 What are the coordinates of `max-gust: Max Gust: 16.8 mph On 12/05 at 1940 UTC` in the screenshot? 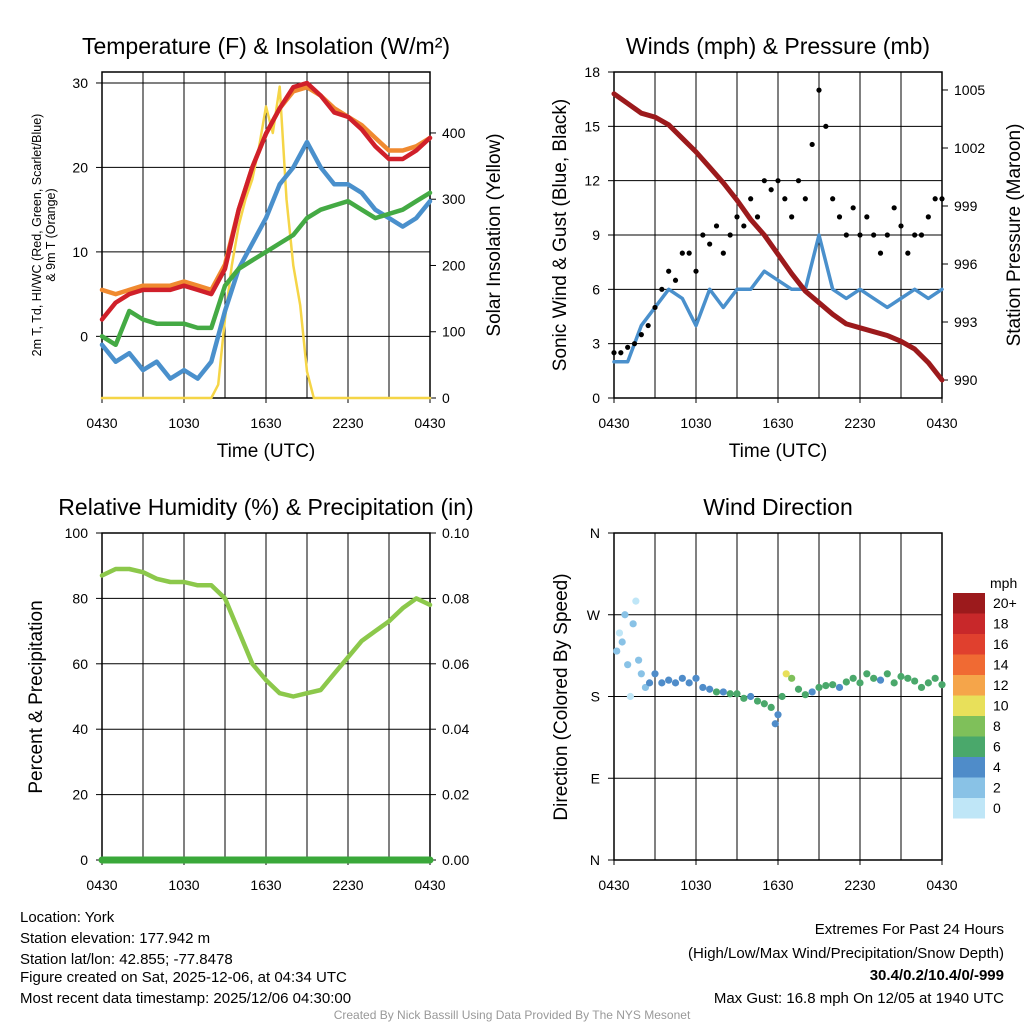 It's located at (859, 998).